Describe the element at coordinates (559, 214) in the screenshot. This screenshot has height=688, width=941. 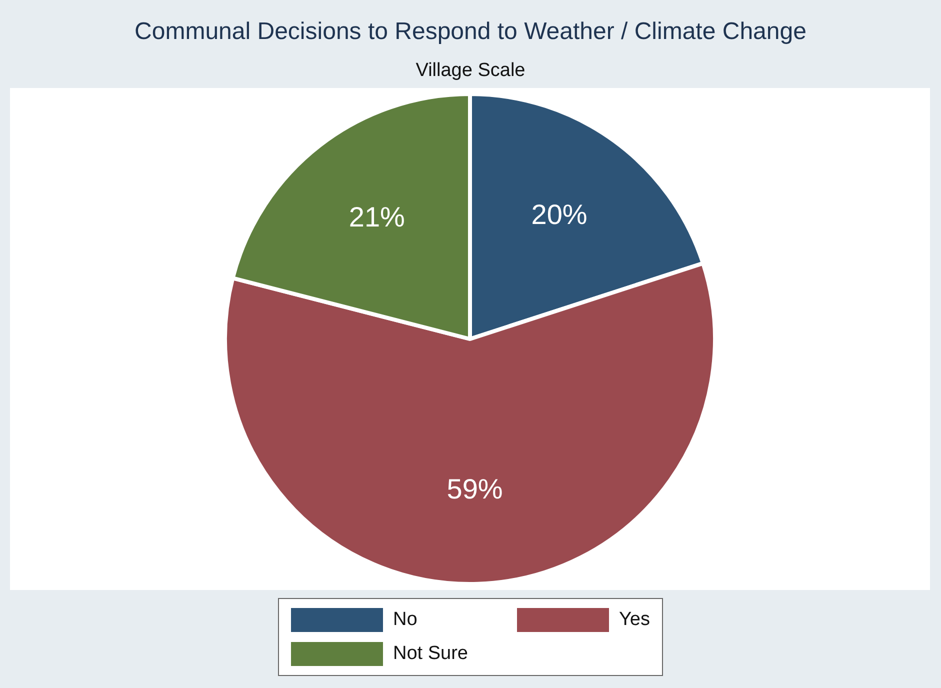
I see `data-label: 20%` at that location.